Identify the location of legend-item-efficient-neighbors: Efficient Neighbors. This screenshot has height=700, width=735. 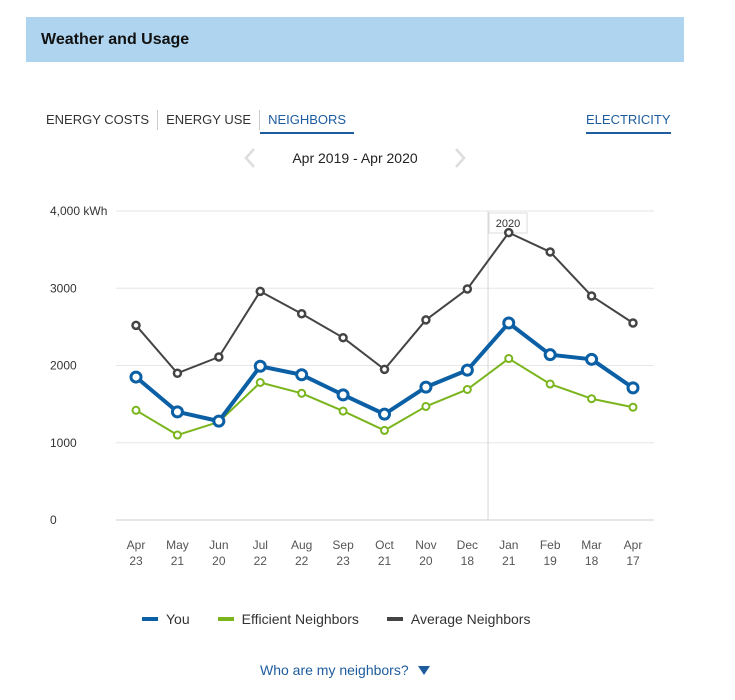
(288, 619).